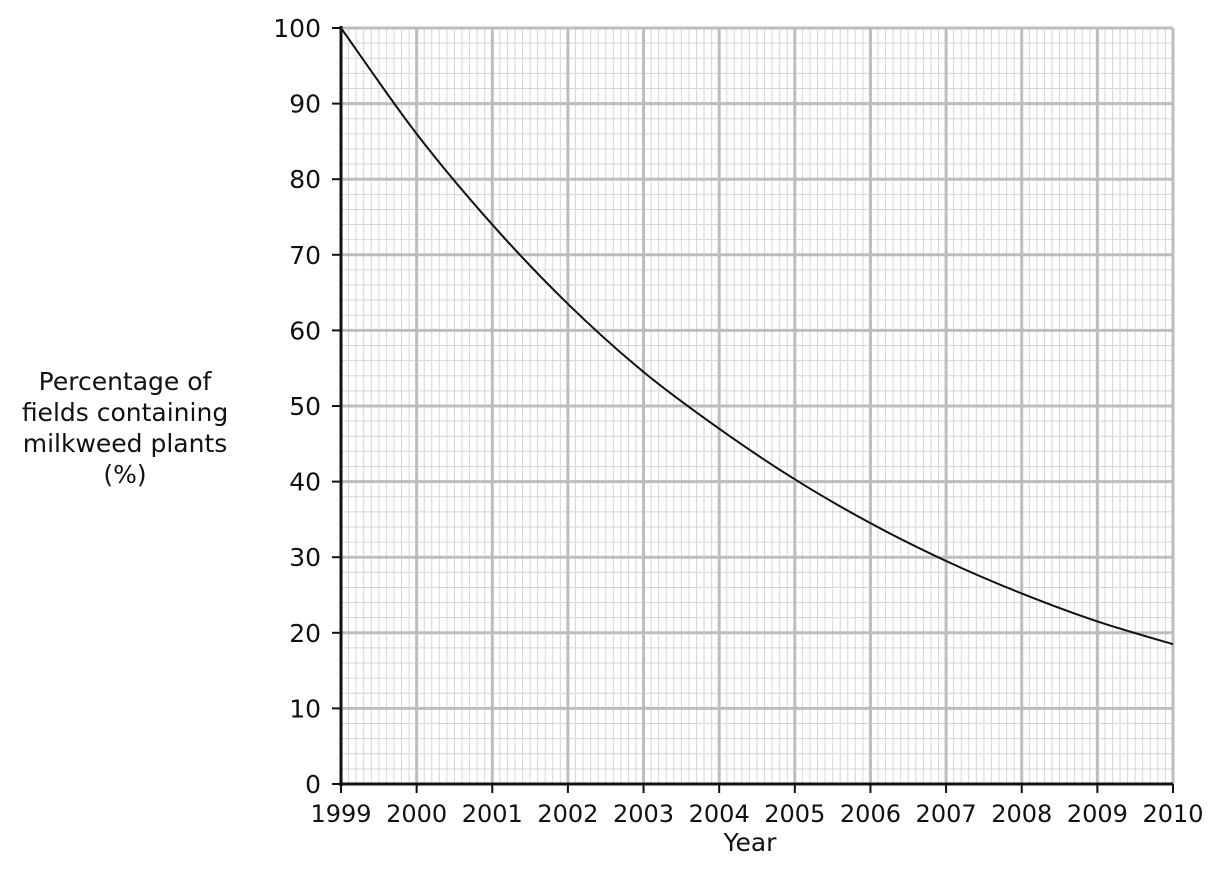  I want to click on y-tick-label: 100, so click(297, 28).